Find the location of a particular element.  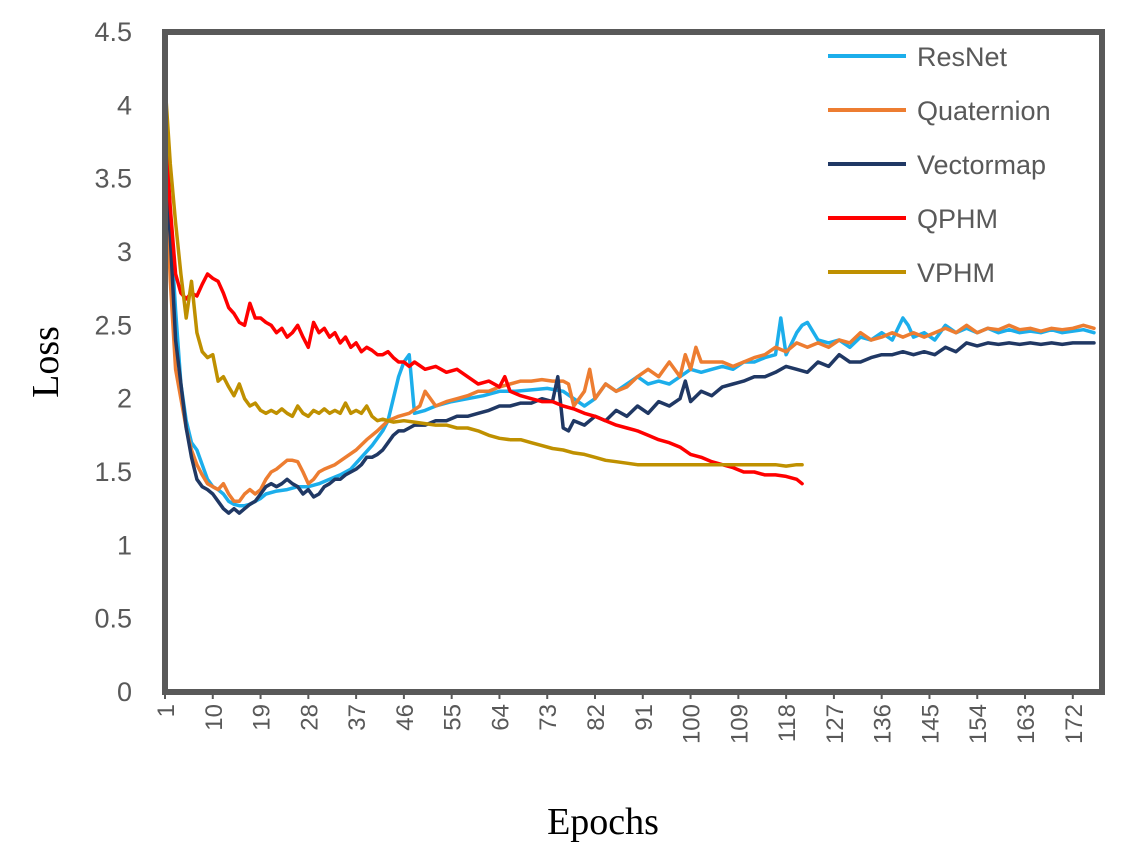

x-tick-label: 109 is located at coordinates (739, 724).